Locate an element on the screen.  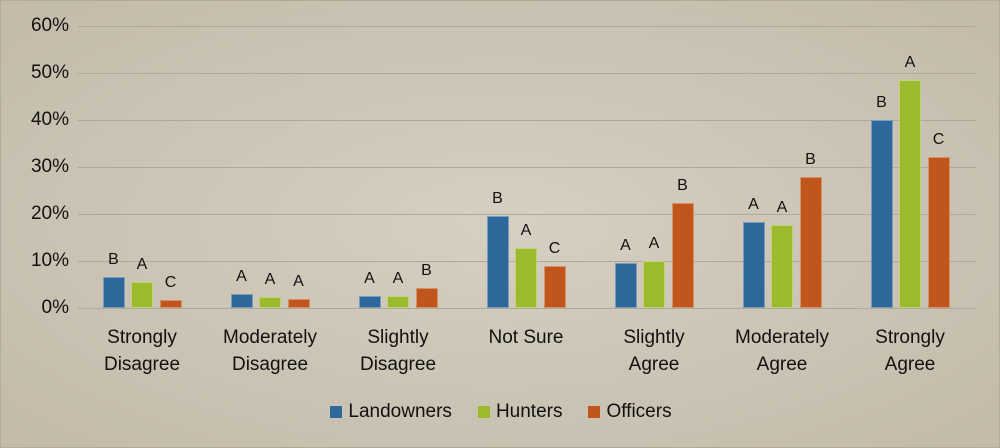
legend-item-hunters: Hunters is located at coordinates (520, 412).